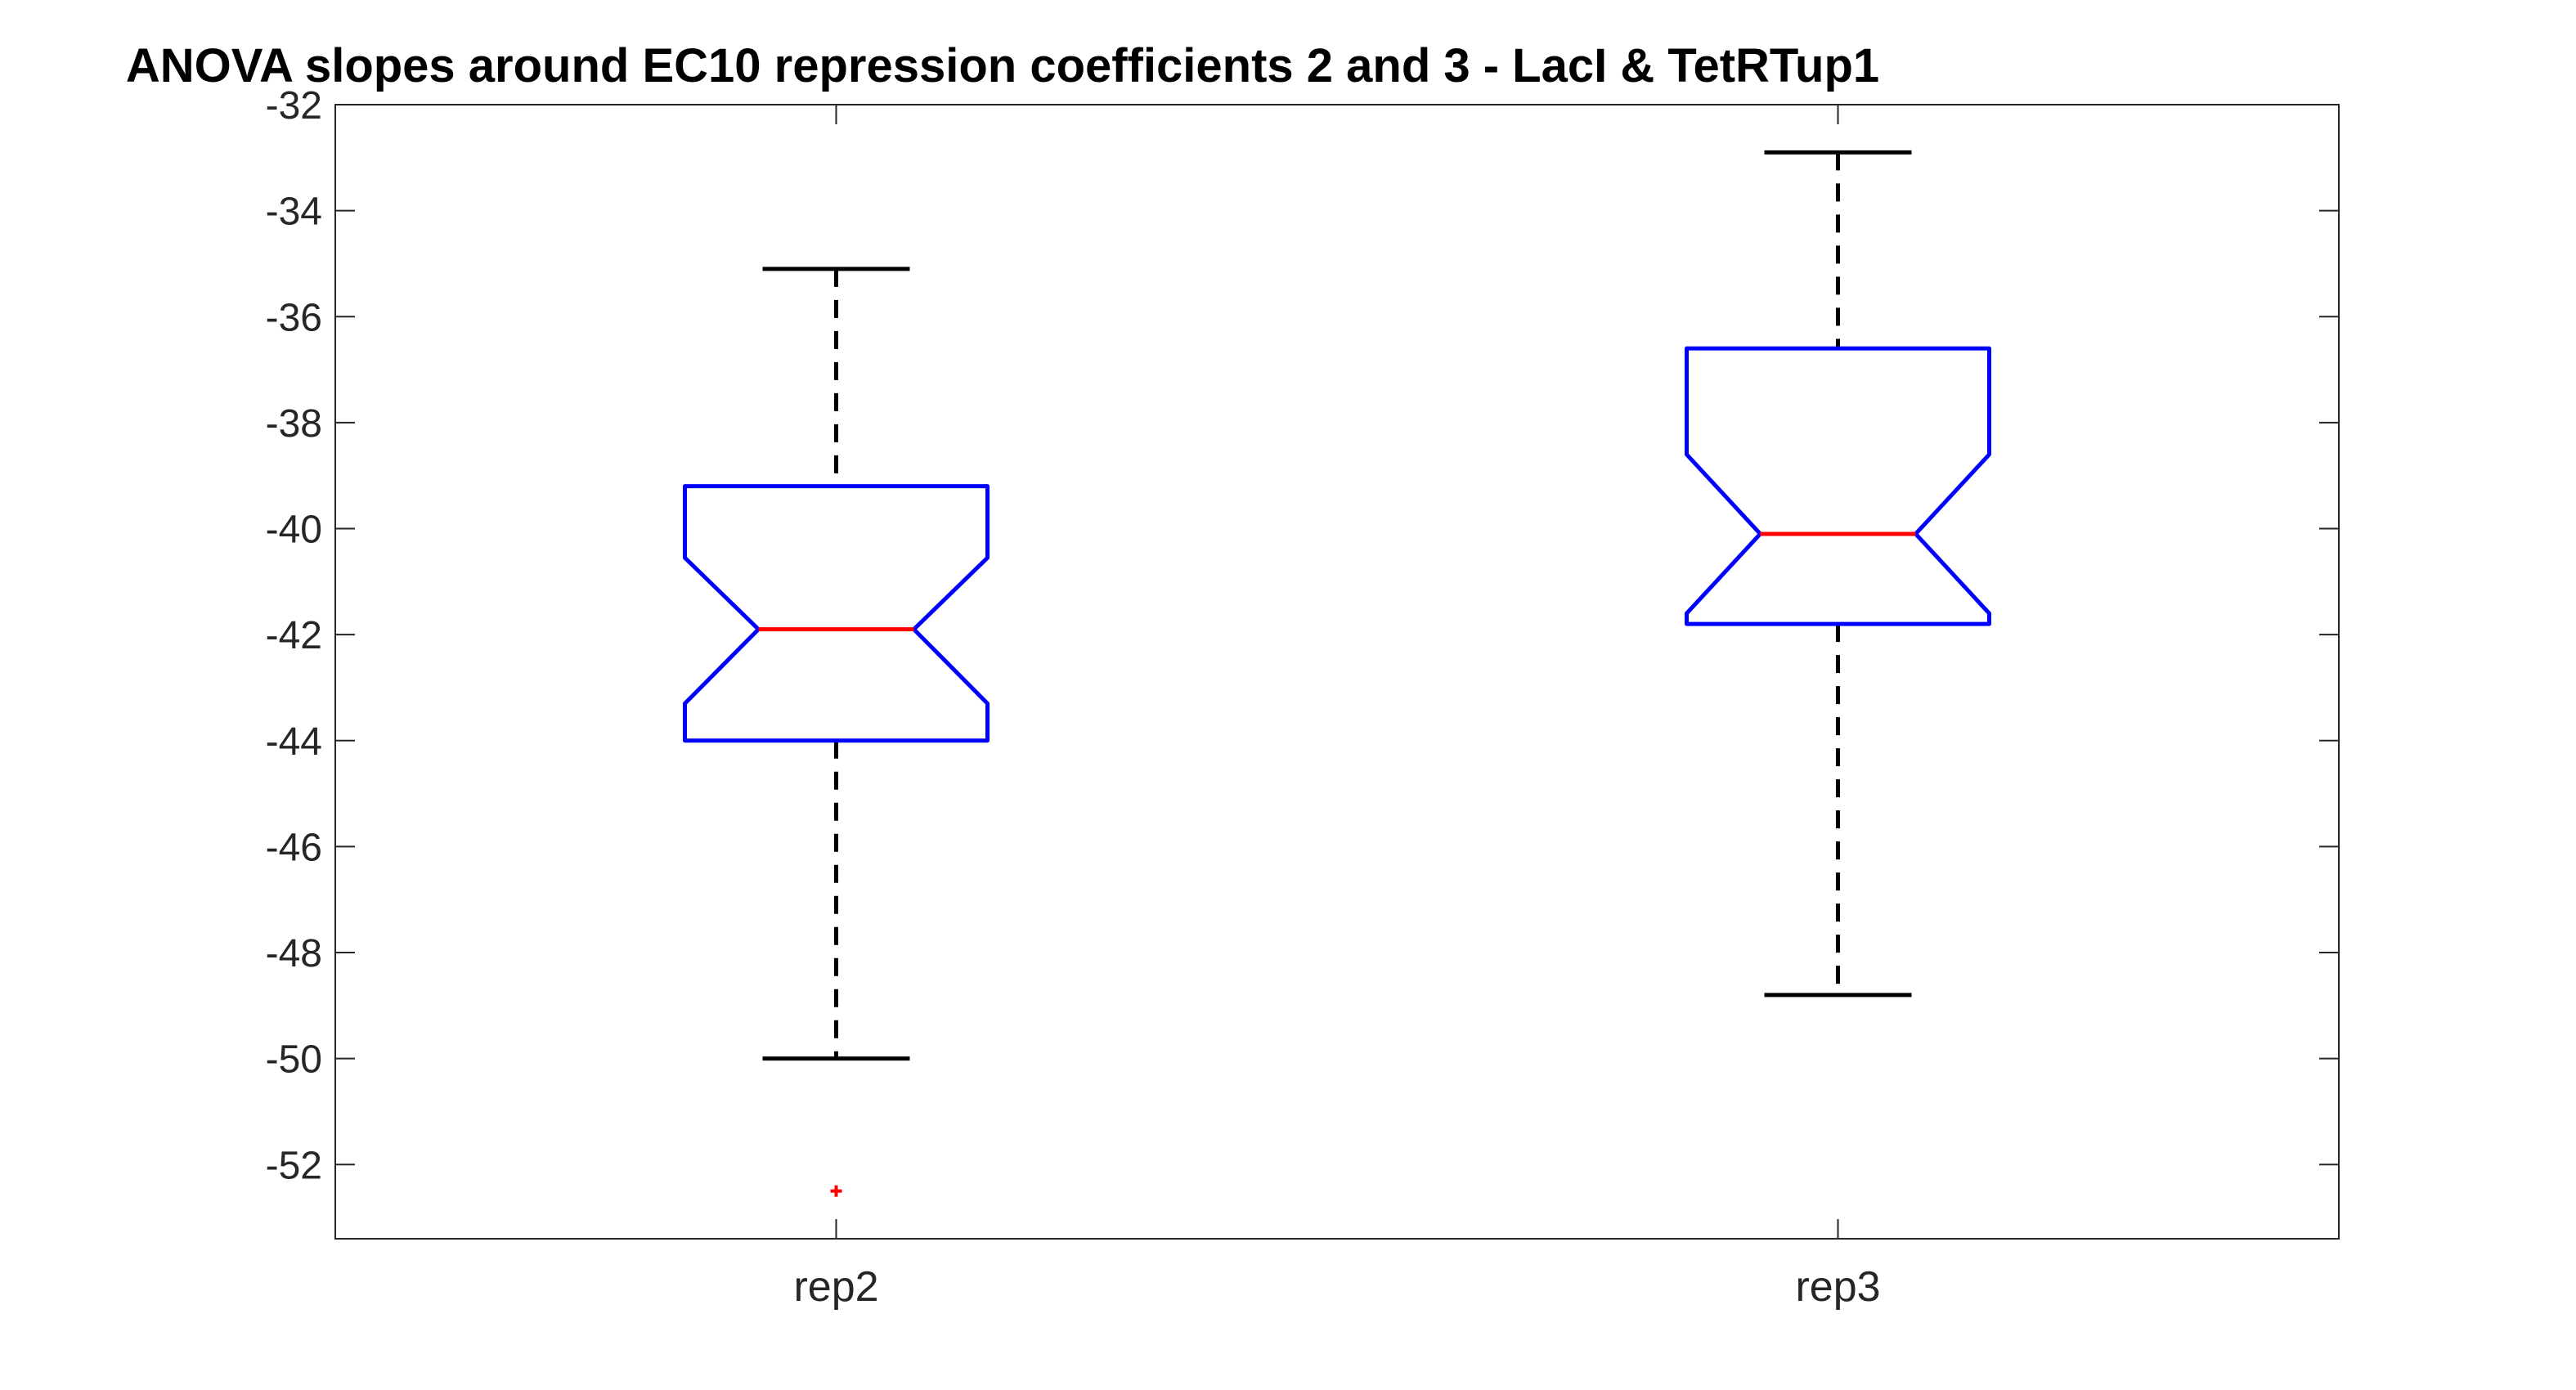 This screenshot has height=1390, width=2576. What do you see at coordinates (294, 847) in the screenshot?
I see `y-tick-label: -46` at bounding box center [294, 847].